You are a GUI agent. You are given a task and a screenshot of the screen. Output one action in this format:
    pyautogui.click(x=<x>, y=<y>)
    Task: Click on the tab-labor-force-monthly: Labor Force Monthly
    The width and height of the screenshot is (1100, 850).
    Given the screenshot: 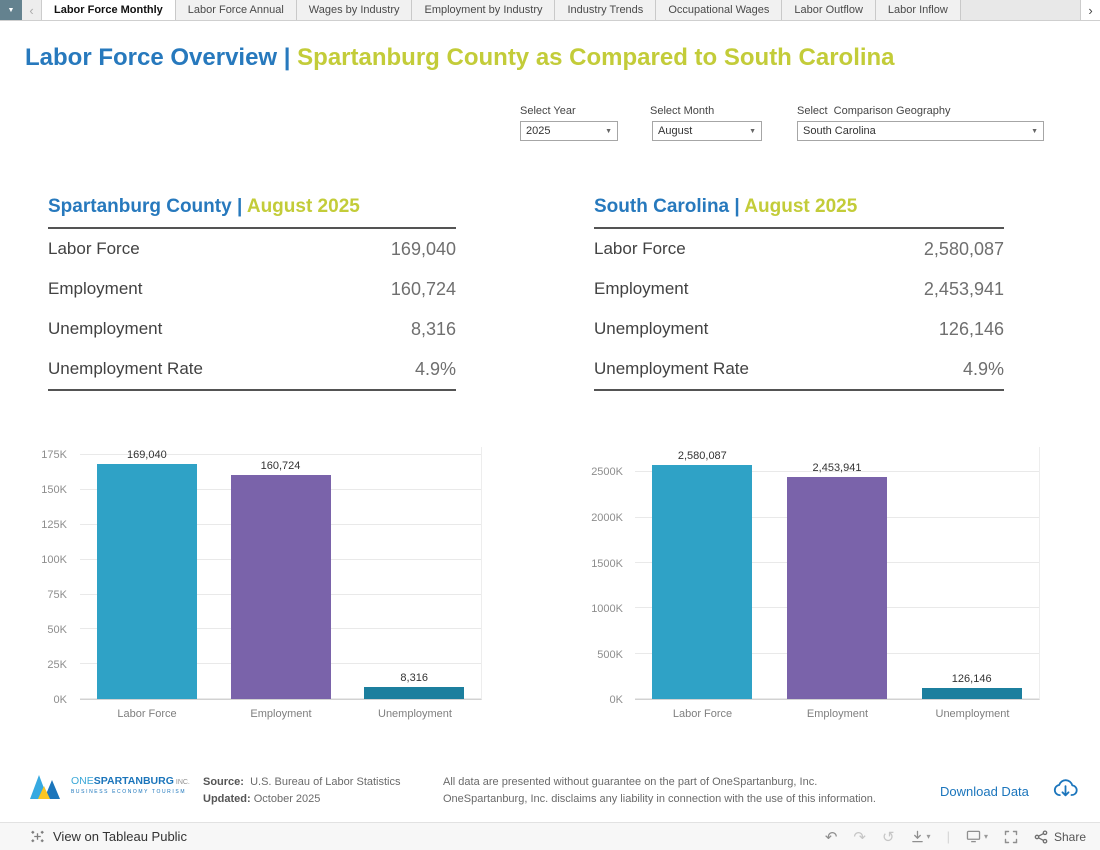 What is the action you would take?
    pyautogui.click(x=109, y=10)
    